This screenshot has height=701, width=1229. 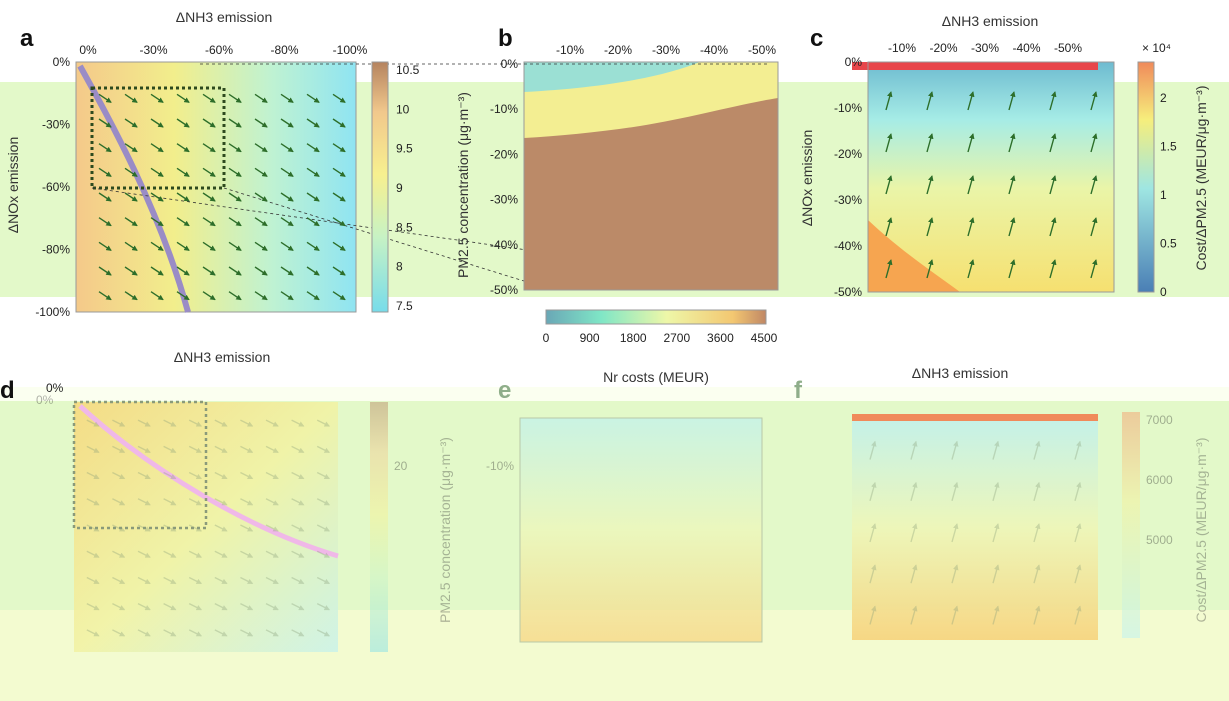 What do you see at coordinates (902, 48) in the screenshot?
I see `panel-c-x-tick-0: -10%` at bounding box center [902, 48].